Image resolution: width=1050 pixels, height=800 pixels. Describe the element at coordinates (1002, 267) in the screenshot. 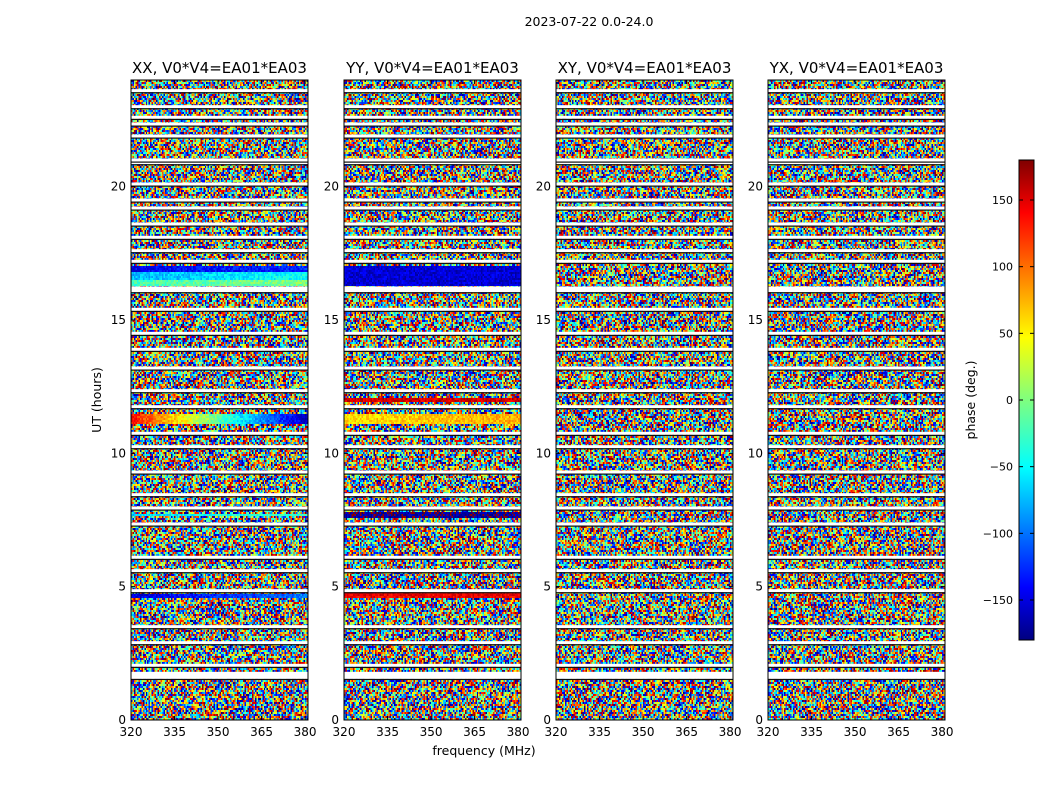

I see `colorbar-tick-label: 100` at that location.